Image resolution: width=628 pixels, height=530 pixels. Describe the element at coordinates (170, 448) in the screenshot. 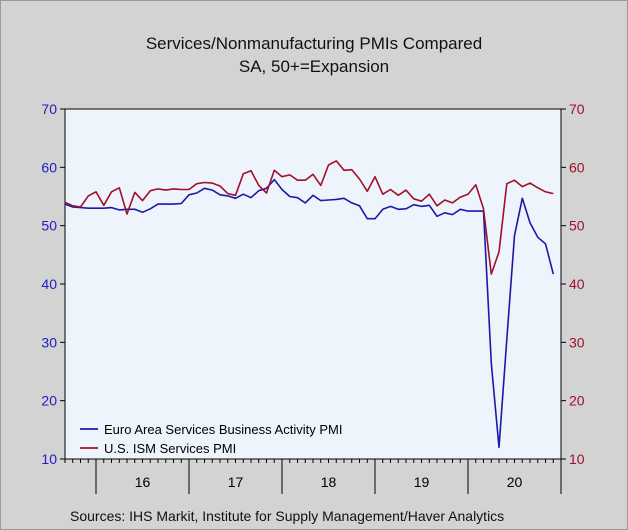

I see `legend-label: U.S. ISM Services PMI` at that location.